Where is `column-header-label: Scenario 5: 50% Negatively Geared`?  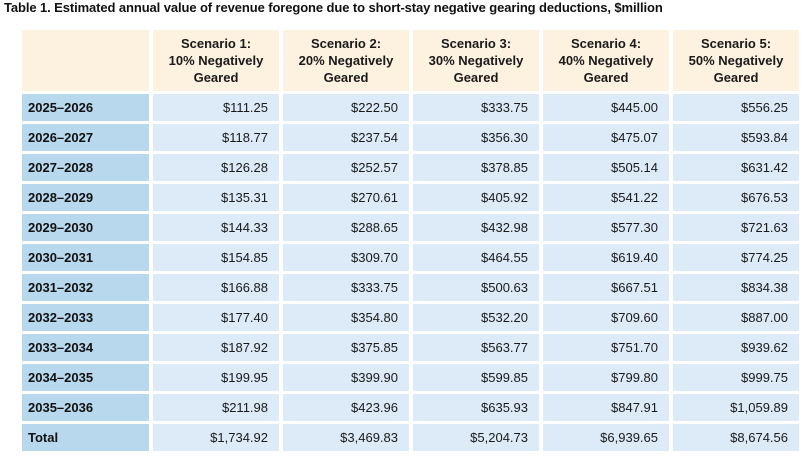
column-header-label: Scenario 5: 50% Negatively Geared is located at coordinates (736, 60).